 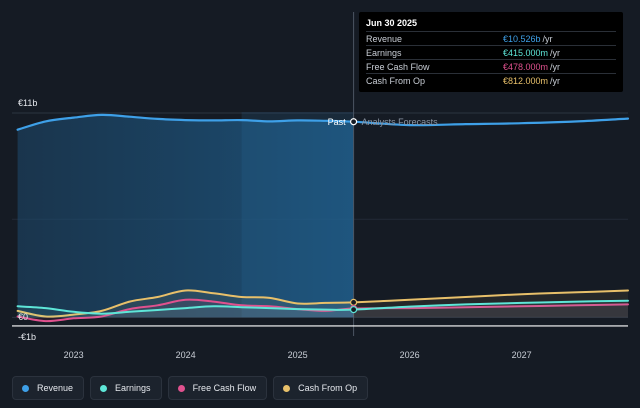 What do you see at coordinates (74, 355) in the screenshot?
I see `x-tick-label: 2023` at bounding box center [74, 355].